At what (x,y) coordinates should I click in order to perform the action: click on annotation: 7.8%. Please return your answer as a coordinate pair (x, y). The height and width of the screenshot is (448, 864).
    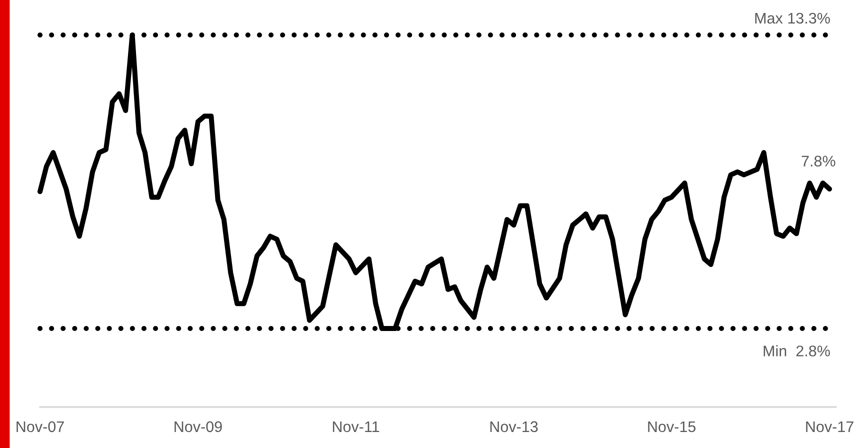
    Looking at the image, I should click on (819, 161).